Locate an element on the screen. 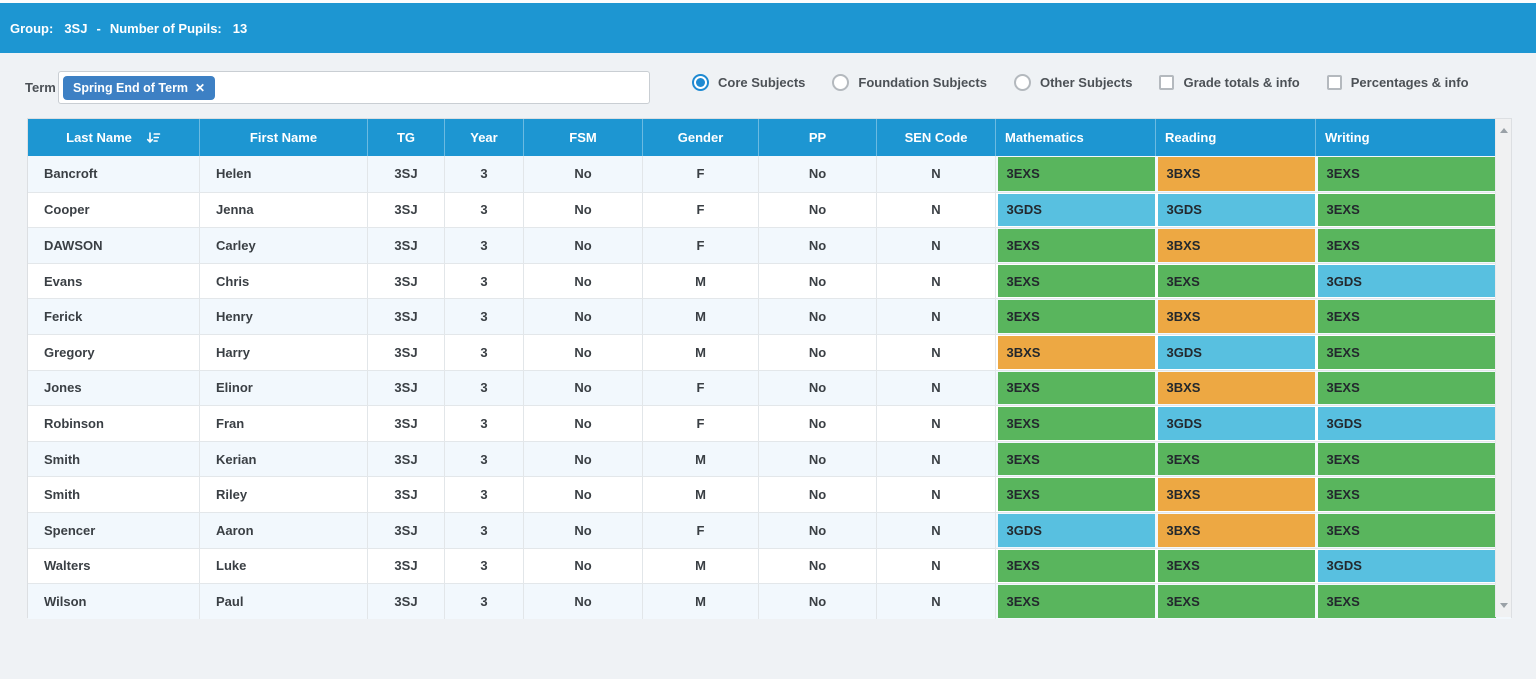  radio-label: Foundation Subjects is located at coordinates (922, 82).